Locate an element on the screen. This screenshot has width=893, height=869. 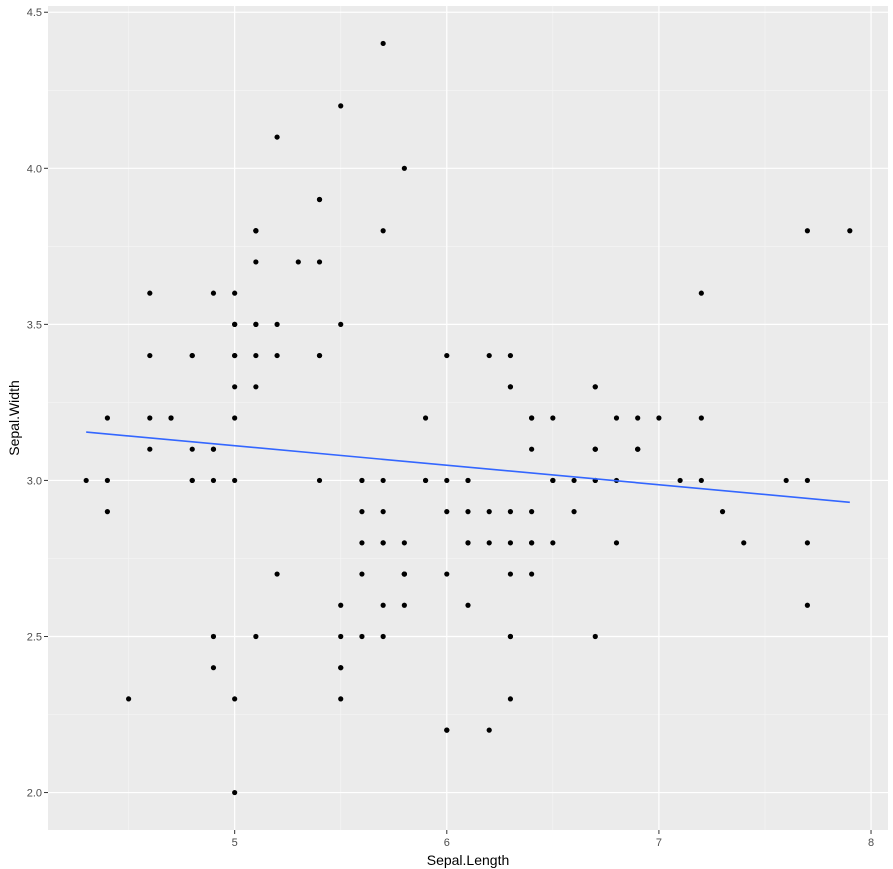
x-tick-label: 7 is located at coordinates (659, 843).